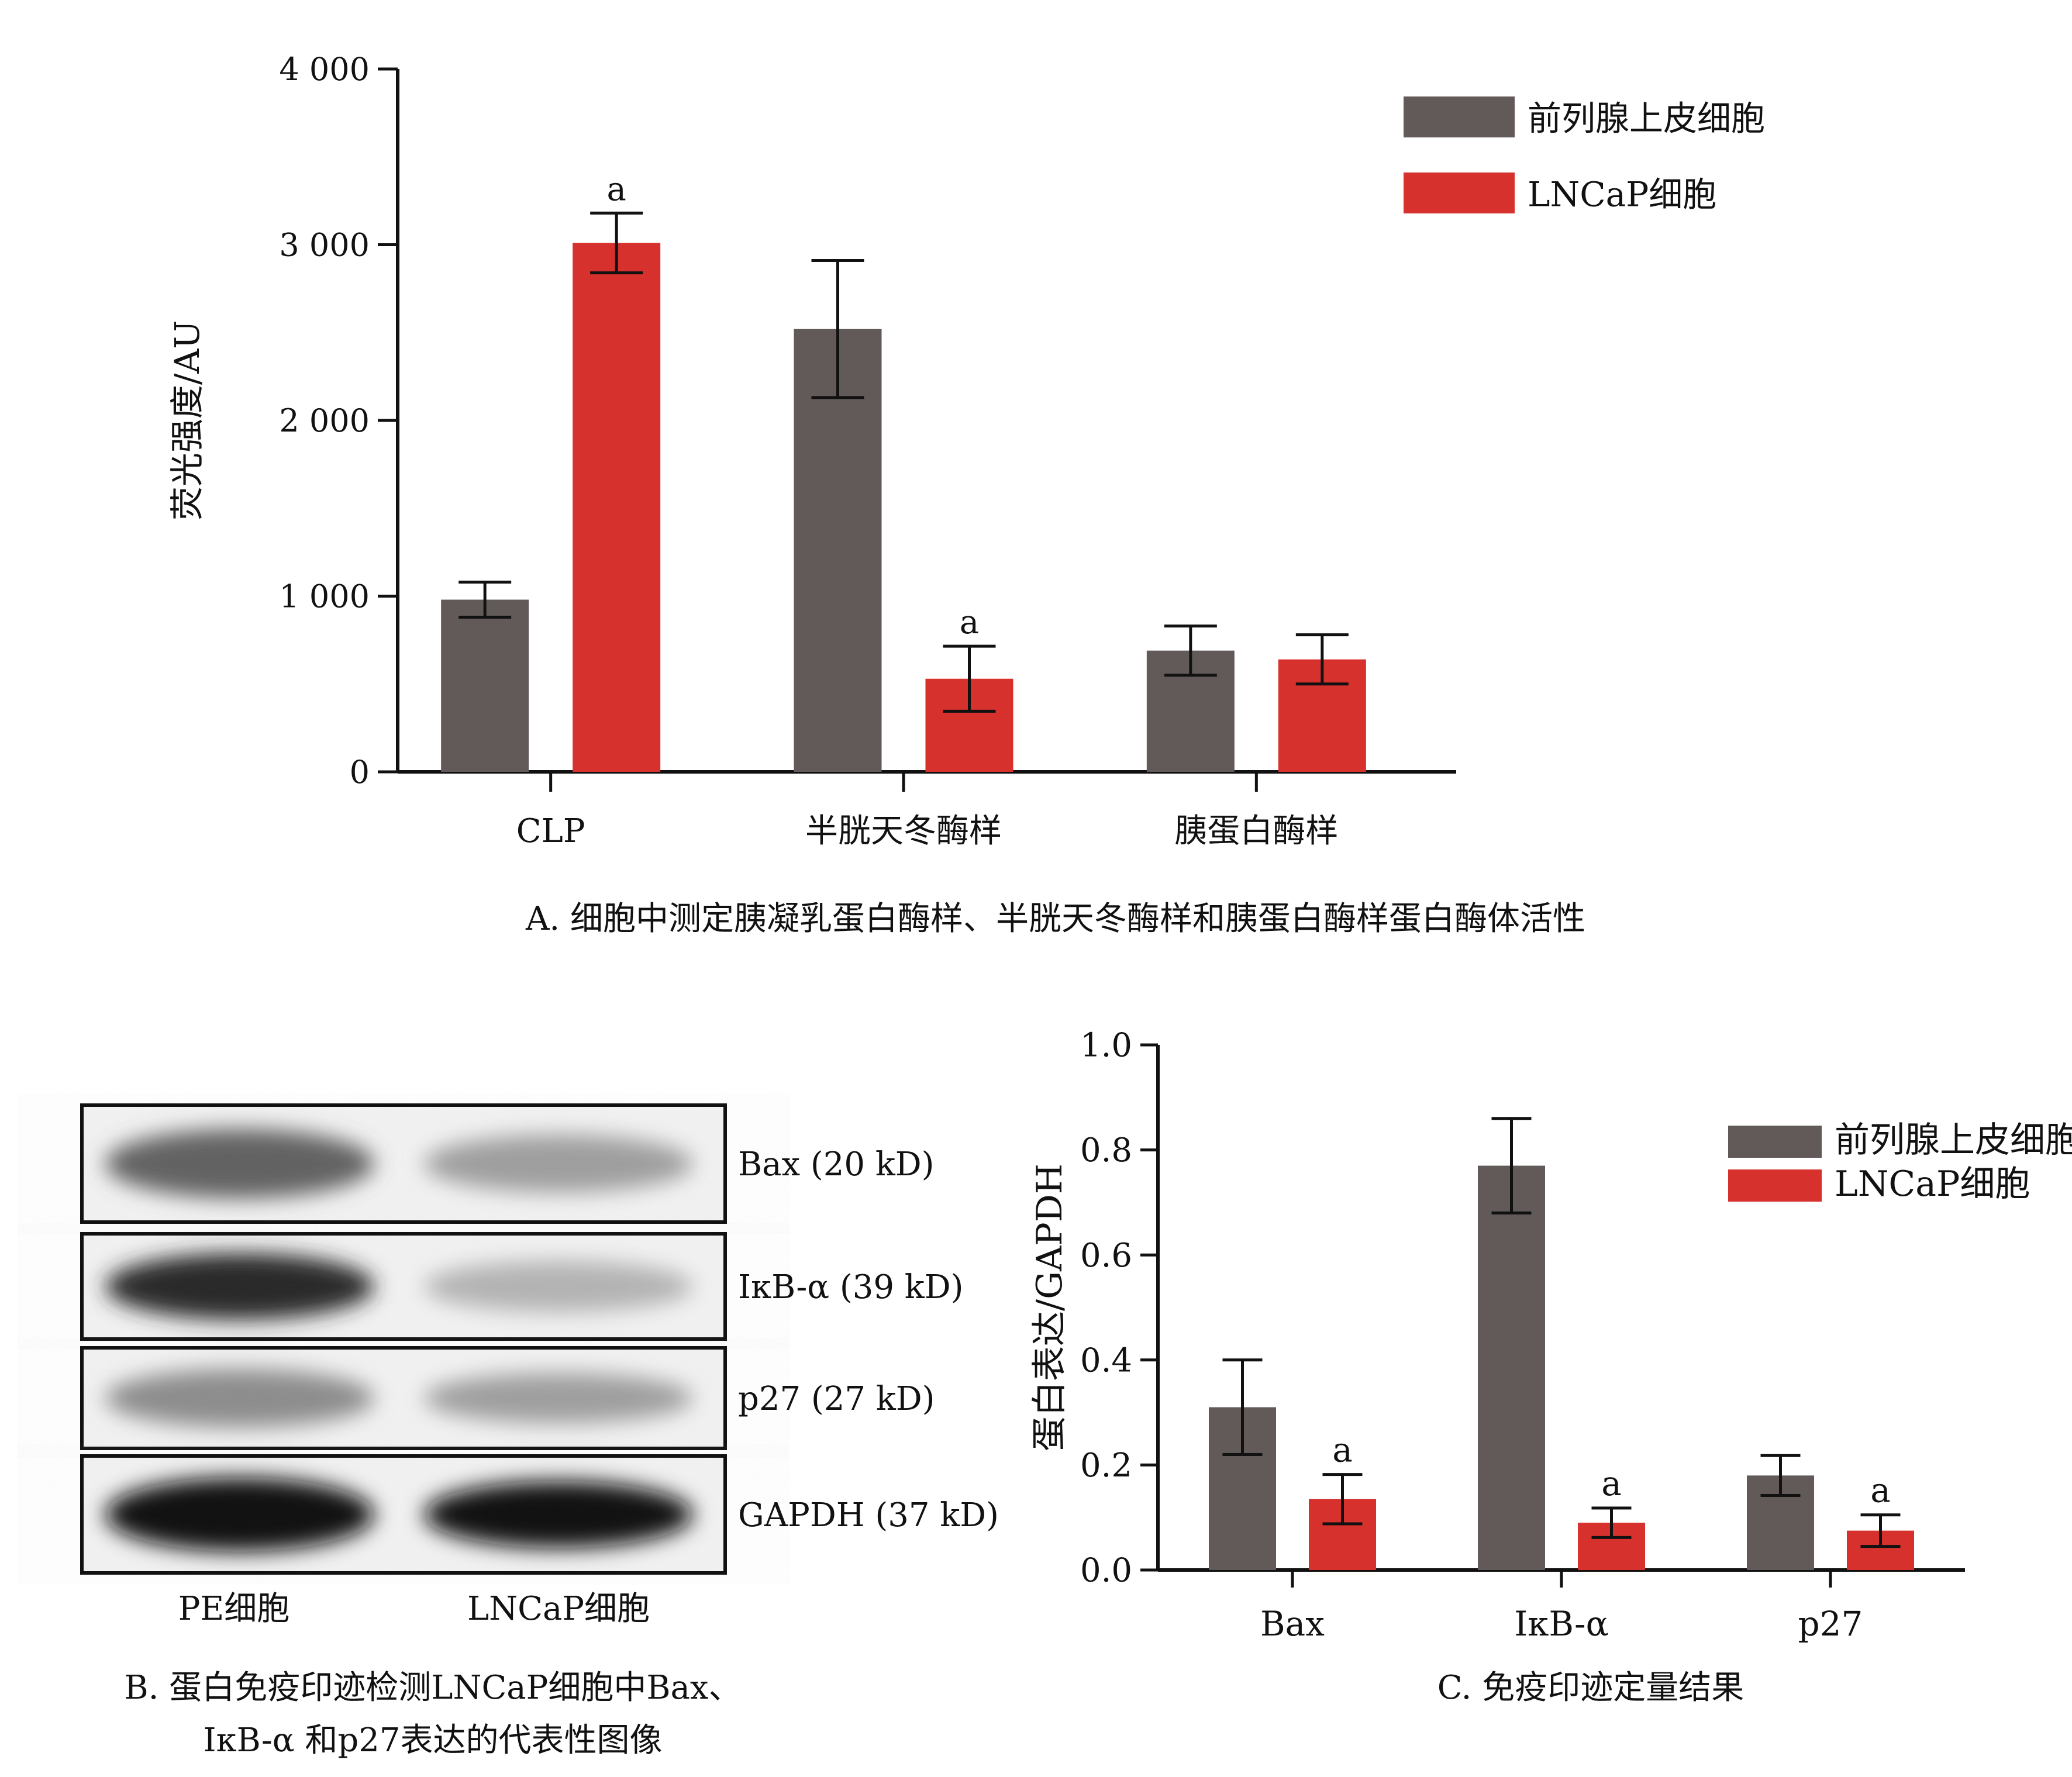  I want to click on y-tick-label: 0.6, so click(1106, 1256).